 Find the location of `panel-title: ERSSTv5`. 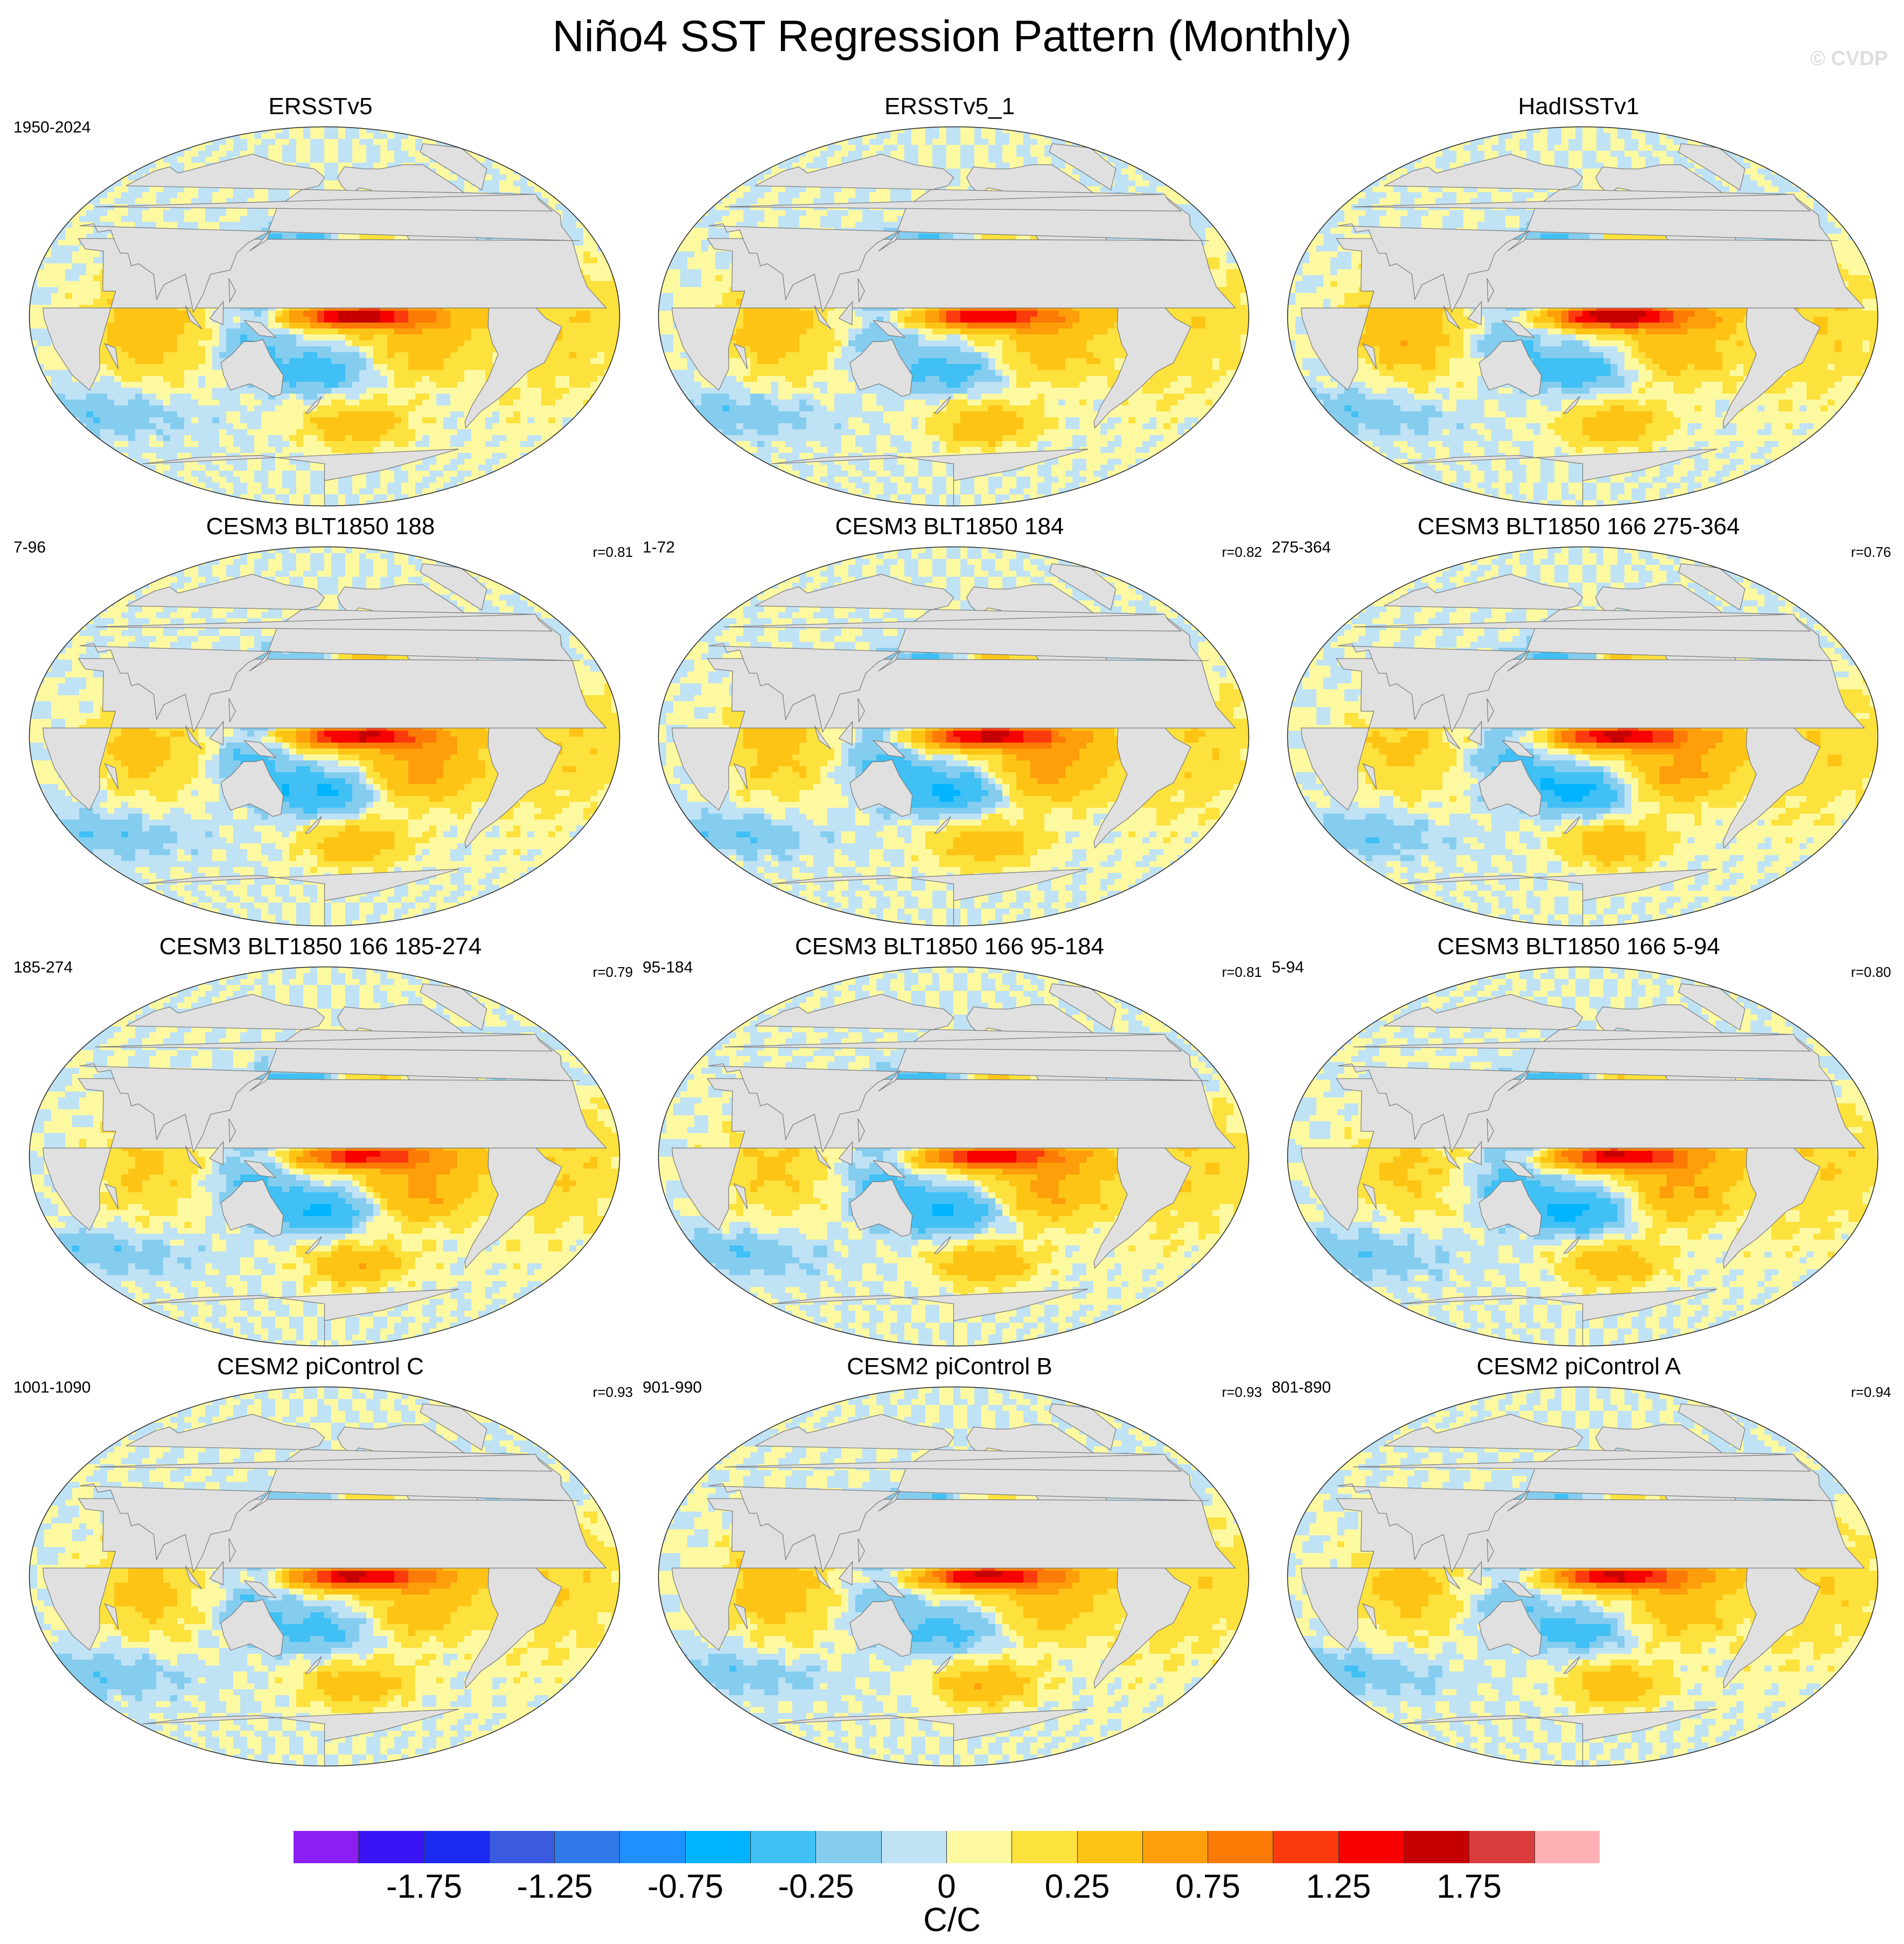

panel-title: ERSSTv5 is located at coordinates (320, 107).